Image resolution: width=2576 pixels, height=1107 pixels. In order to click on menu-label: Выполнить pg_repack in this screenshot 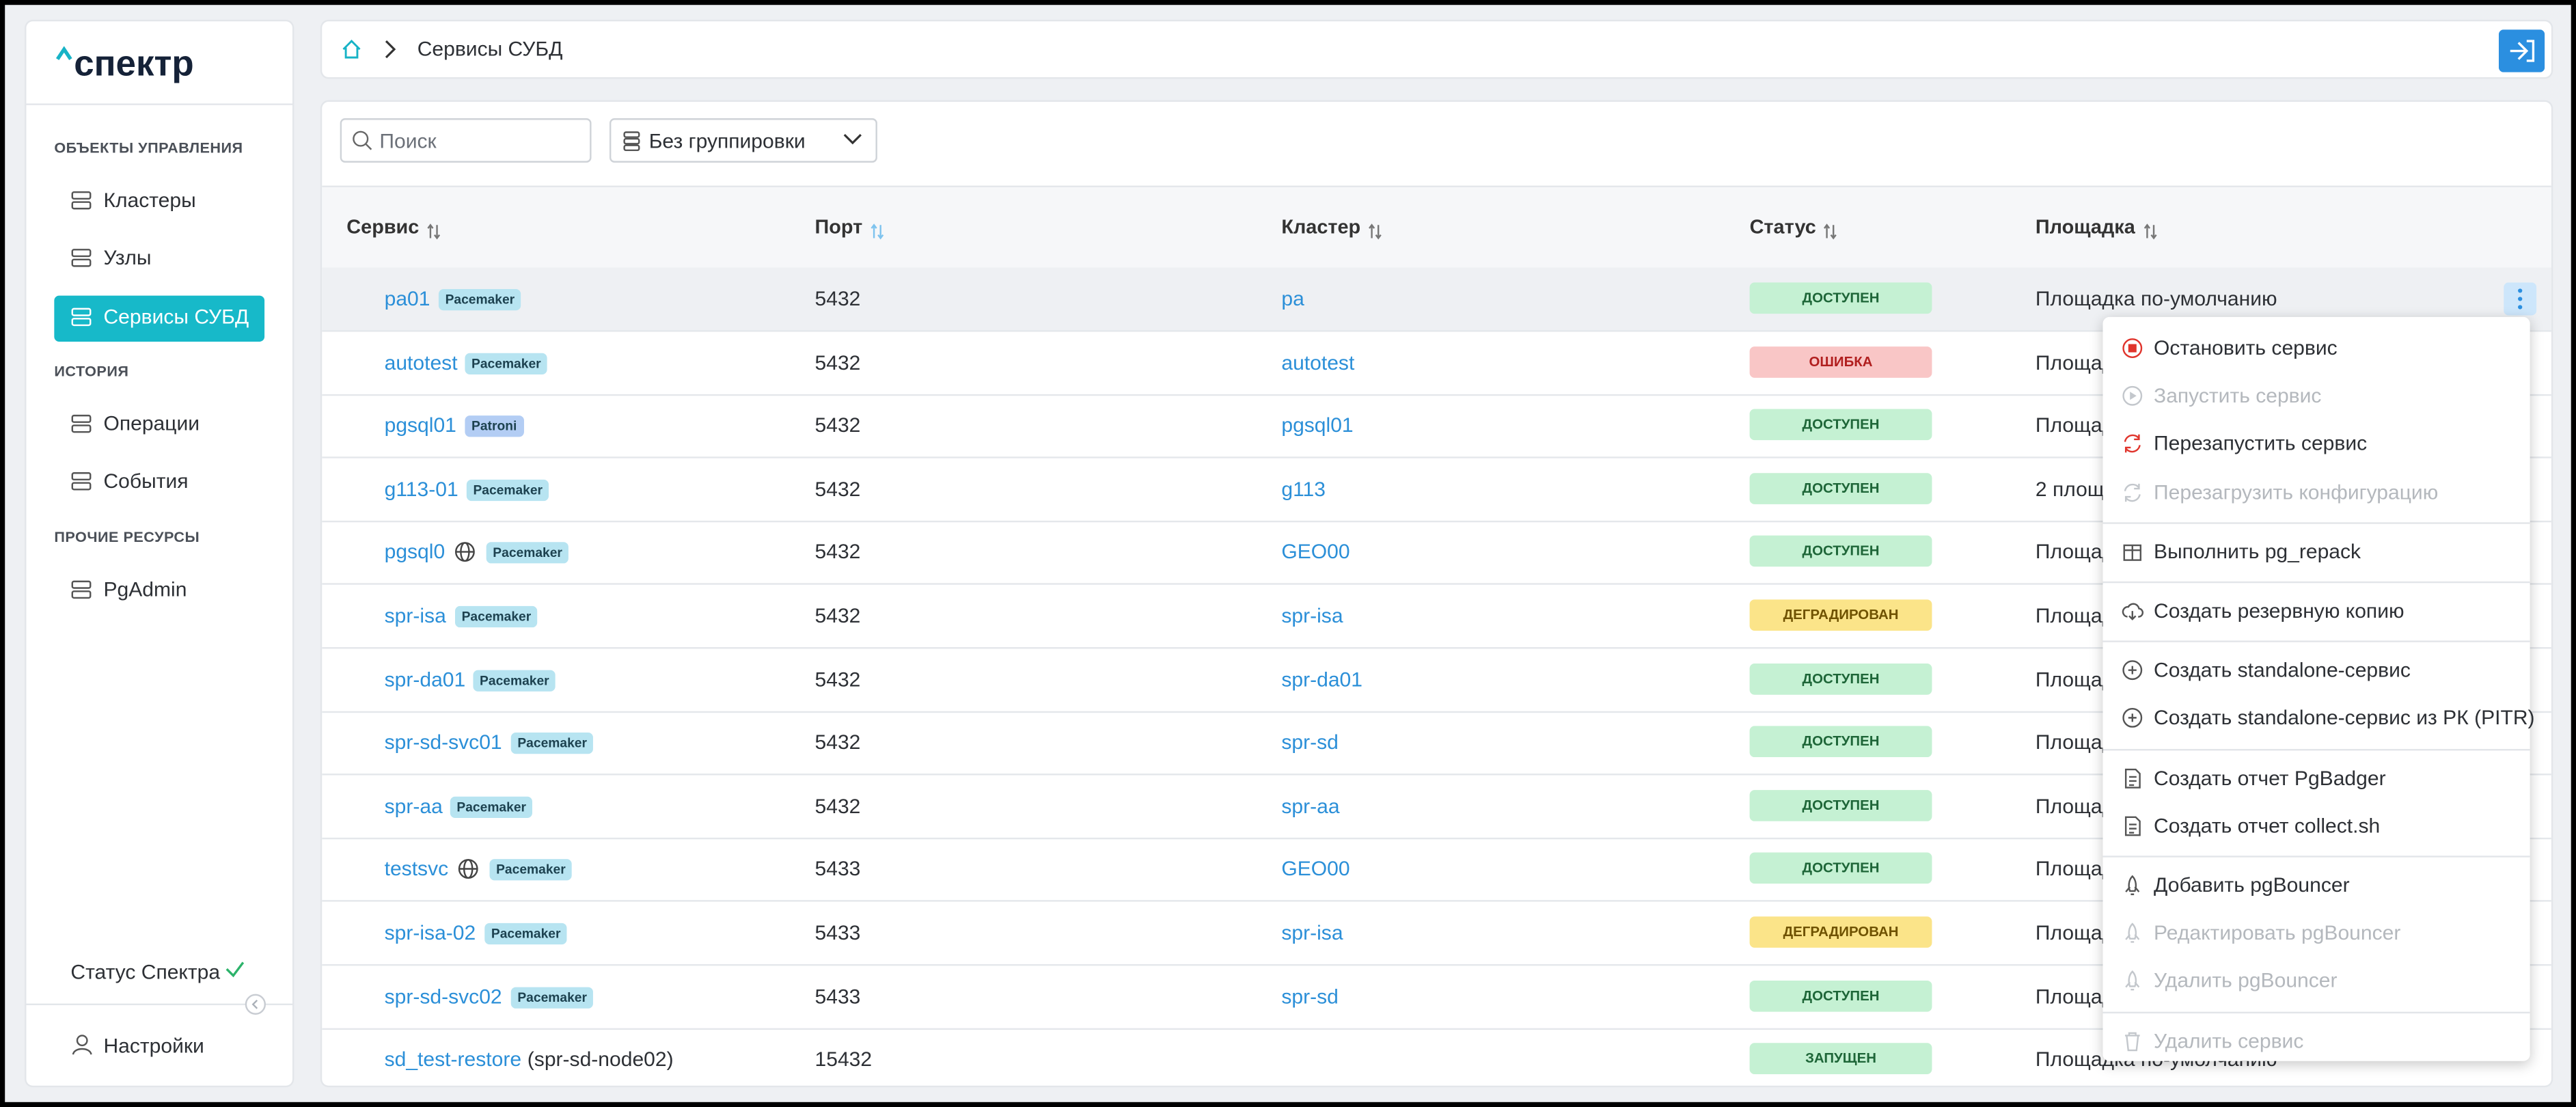, I will do `click(2257, 551)`.